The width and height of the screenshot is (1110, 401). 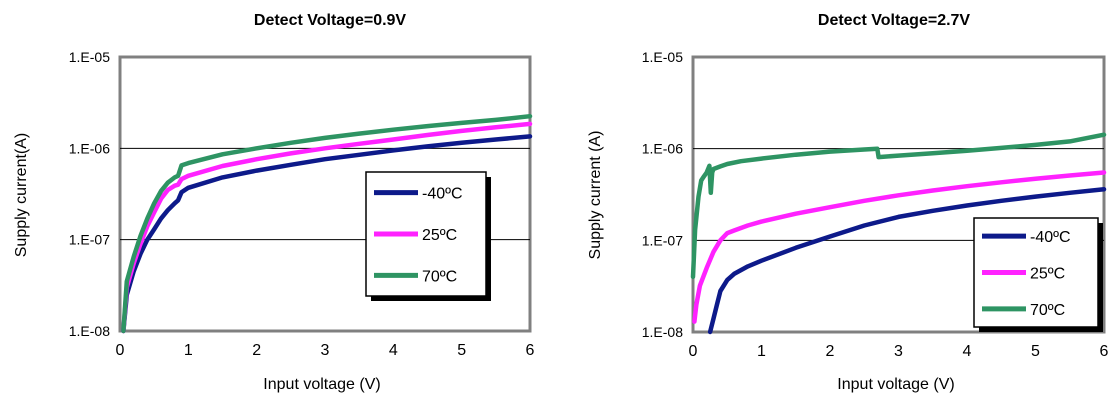 What do you see at coordinates (894, 20) in the screenshot?
I see `chart-title: Detect Voltage=2.7V` at bounding box center [894, 20].